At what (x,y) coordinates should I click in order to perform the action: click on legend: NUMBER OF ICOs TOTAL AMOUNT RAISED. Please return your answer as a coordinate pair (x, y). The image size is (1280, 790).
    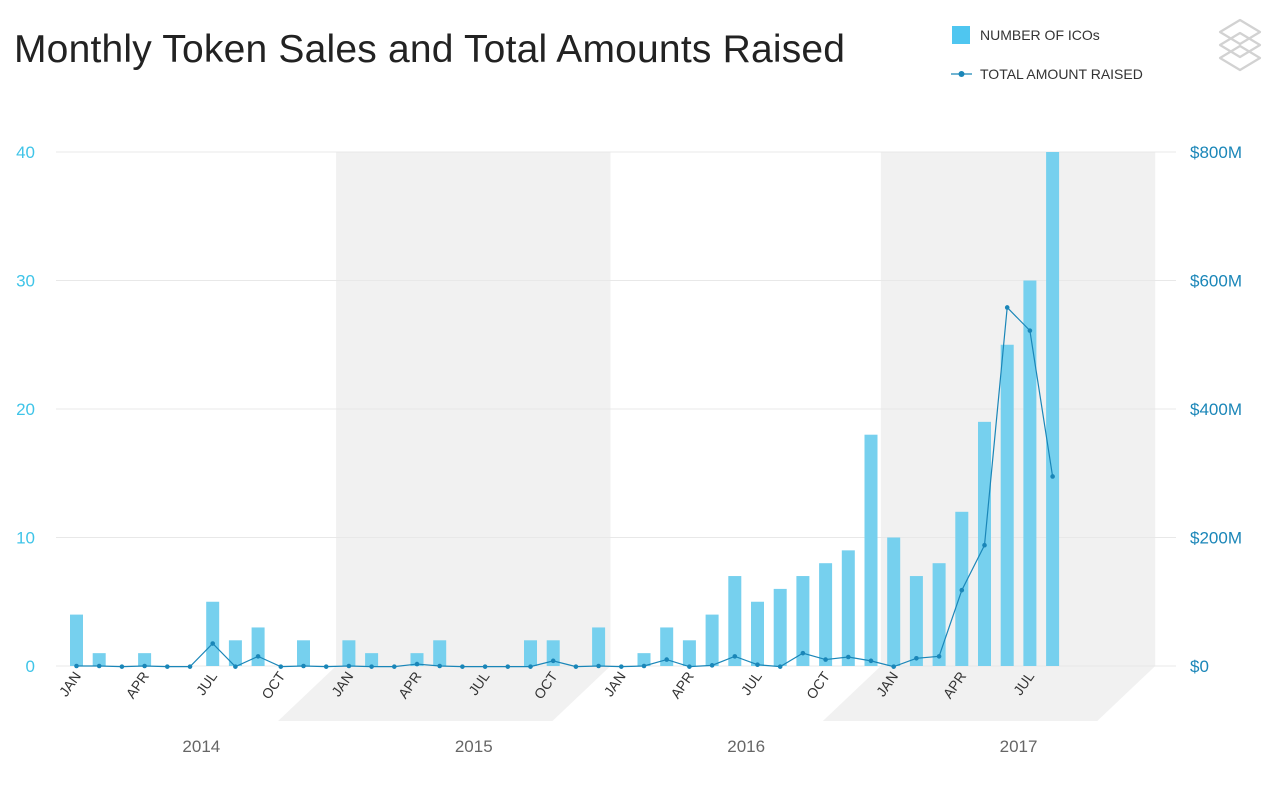
    Looking at the image, I should click on (1047, 54).